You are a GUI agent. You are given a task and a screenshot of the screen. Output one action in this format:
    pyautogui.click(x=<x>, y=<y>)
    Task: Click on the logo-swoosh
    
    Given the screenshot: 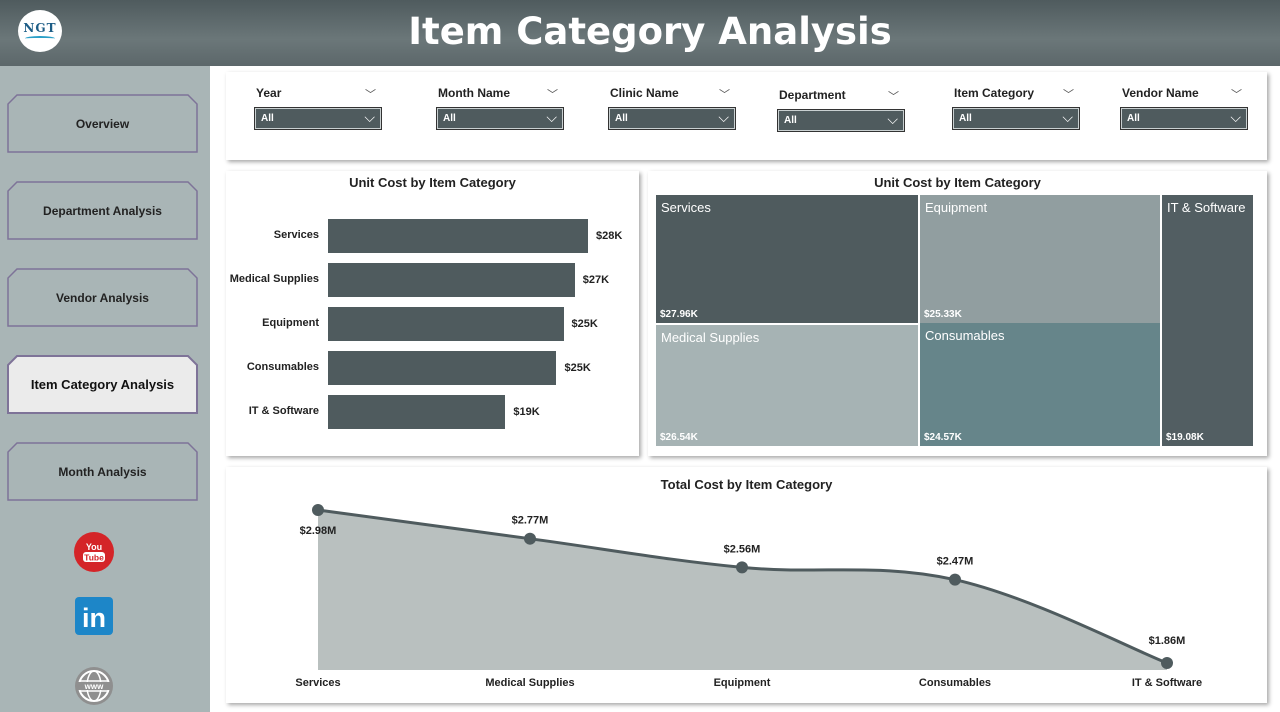 What is the action you would take?
    pyautogui.click(x=40, y=38)
    